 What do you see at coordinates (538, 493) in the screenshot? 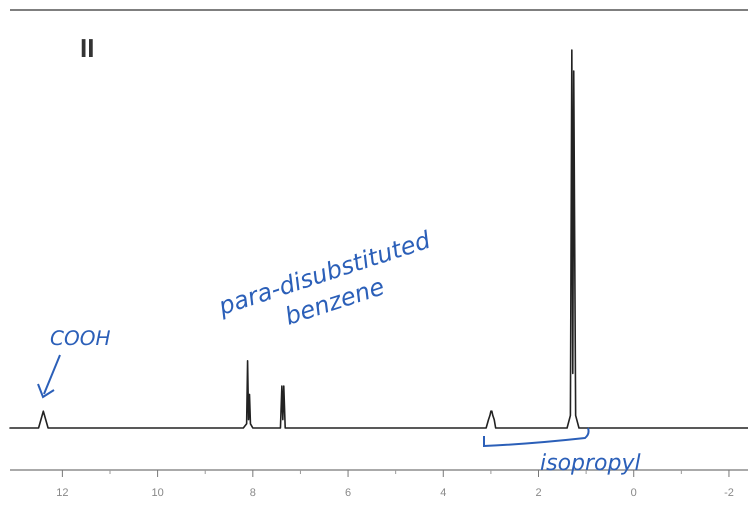
I see `x-tick-label: 2` at bounding box center [538, 493].